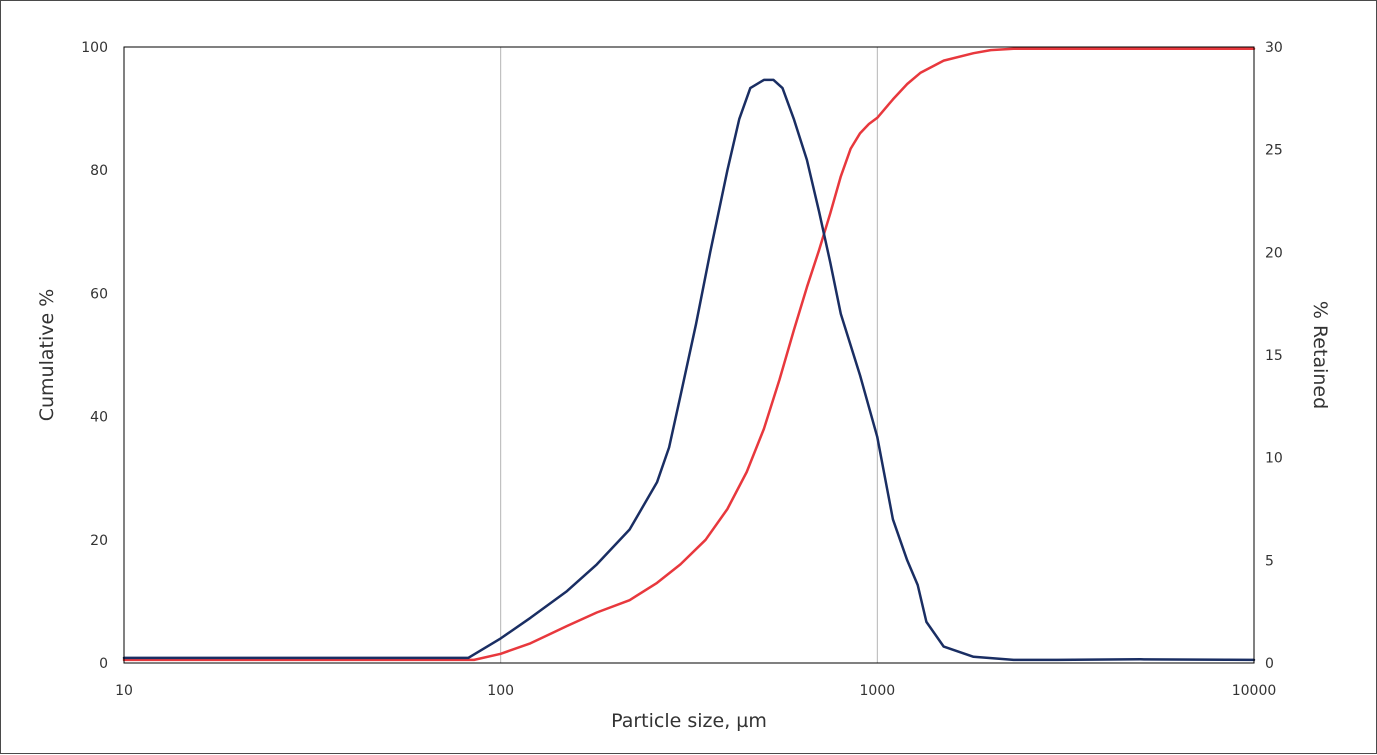 This screenshot has width=1377, height=755. Describe the element at coordinates (1254, 691) in the screenshot. I see `x-tick-label: 10000` at that location.